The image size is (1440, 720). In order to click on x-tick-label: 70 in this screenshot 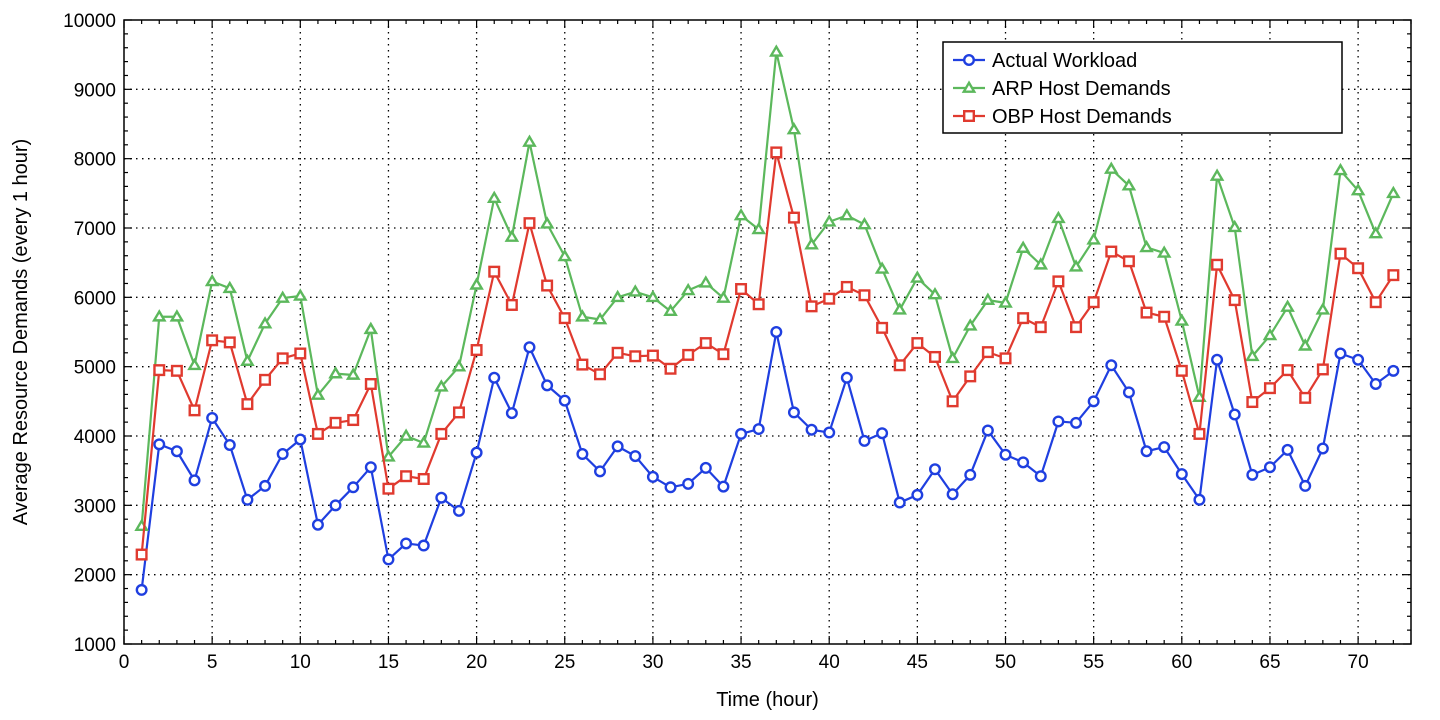, I will do `click(1358, 662)`.